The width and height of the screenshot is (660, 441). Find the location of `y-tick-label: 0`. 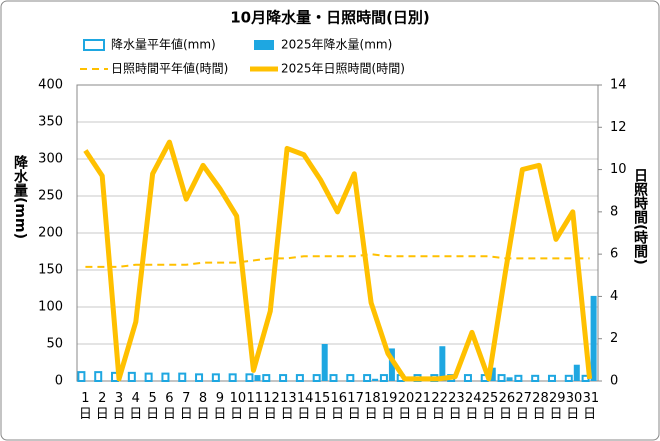

y-tick-label: 0 is located at coordinates (59, 381).